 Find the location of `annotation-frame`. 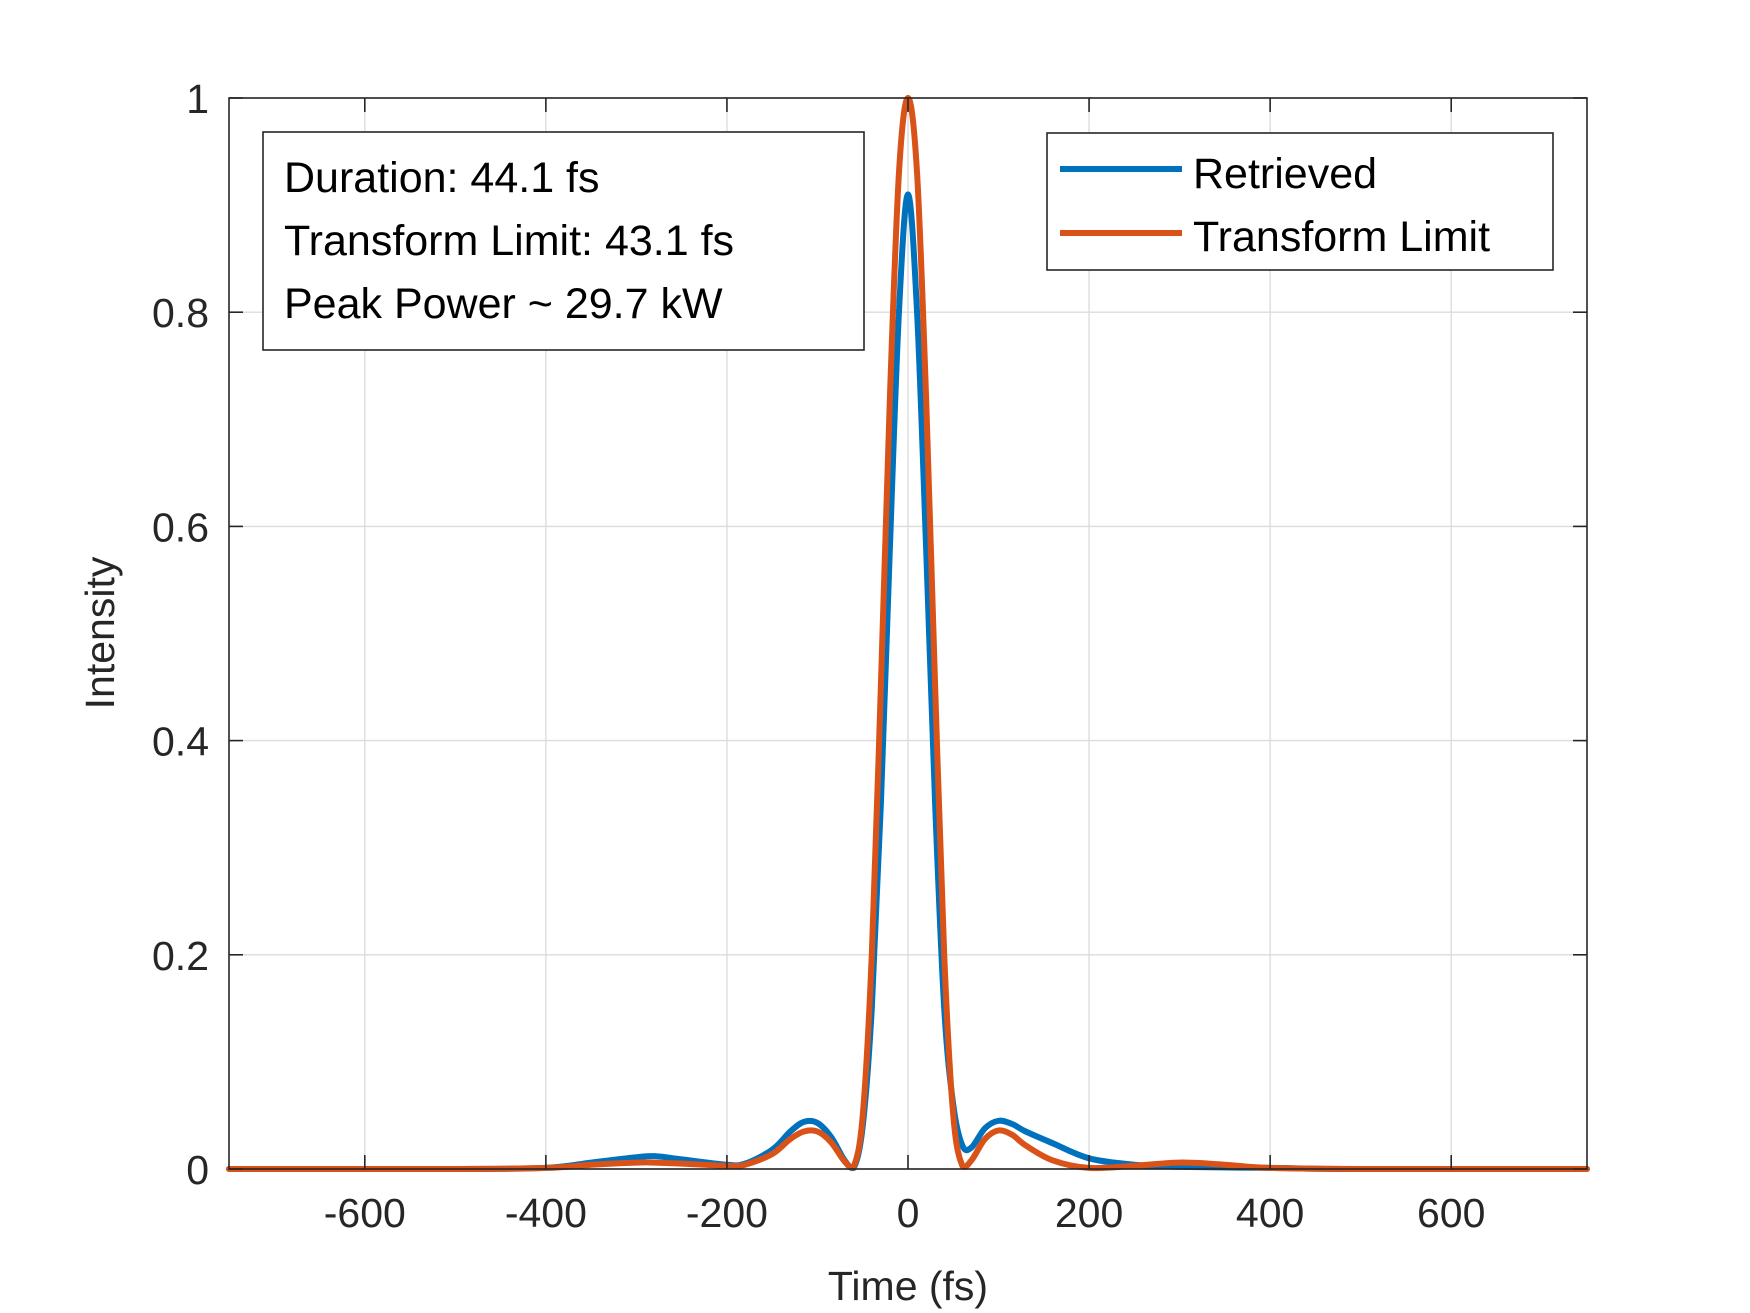

annotation-frame is located at coordinates (563, 241).